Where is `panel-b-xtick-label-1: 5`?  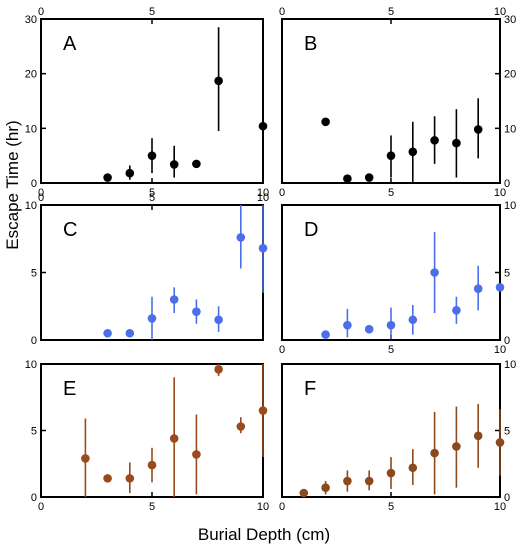 panel-b-xtick-label-1: 5 is located at coordinates (391, 193).